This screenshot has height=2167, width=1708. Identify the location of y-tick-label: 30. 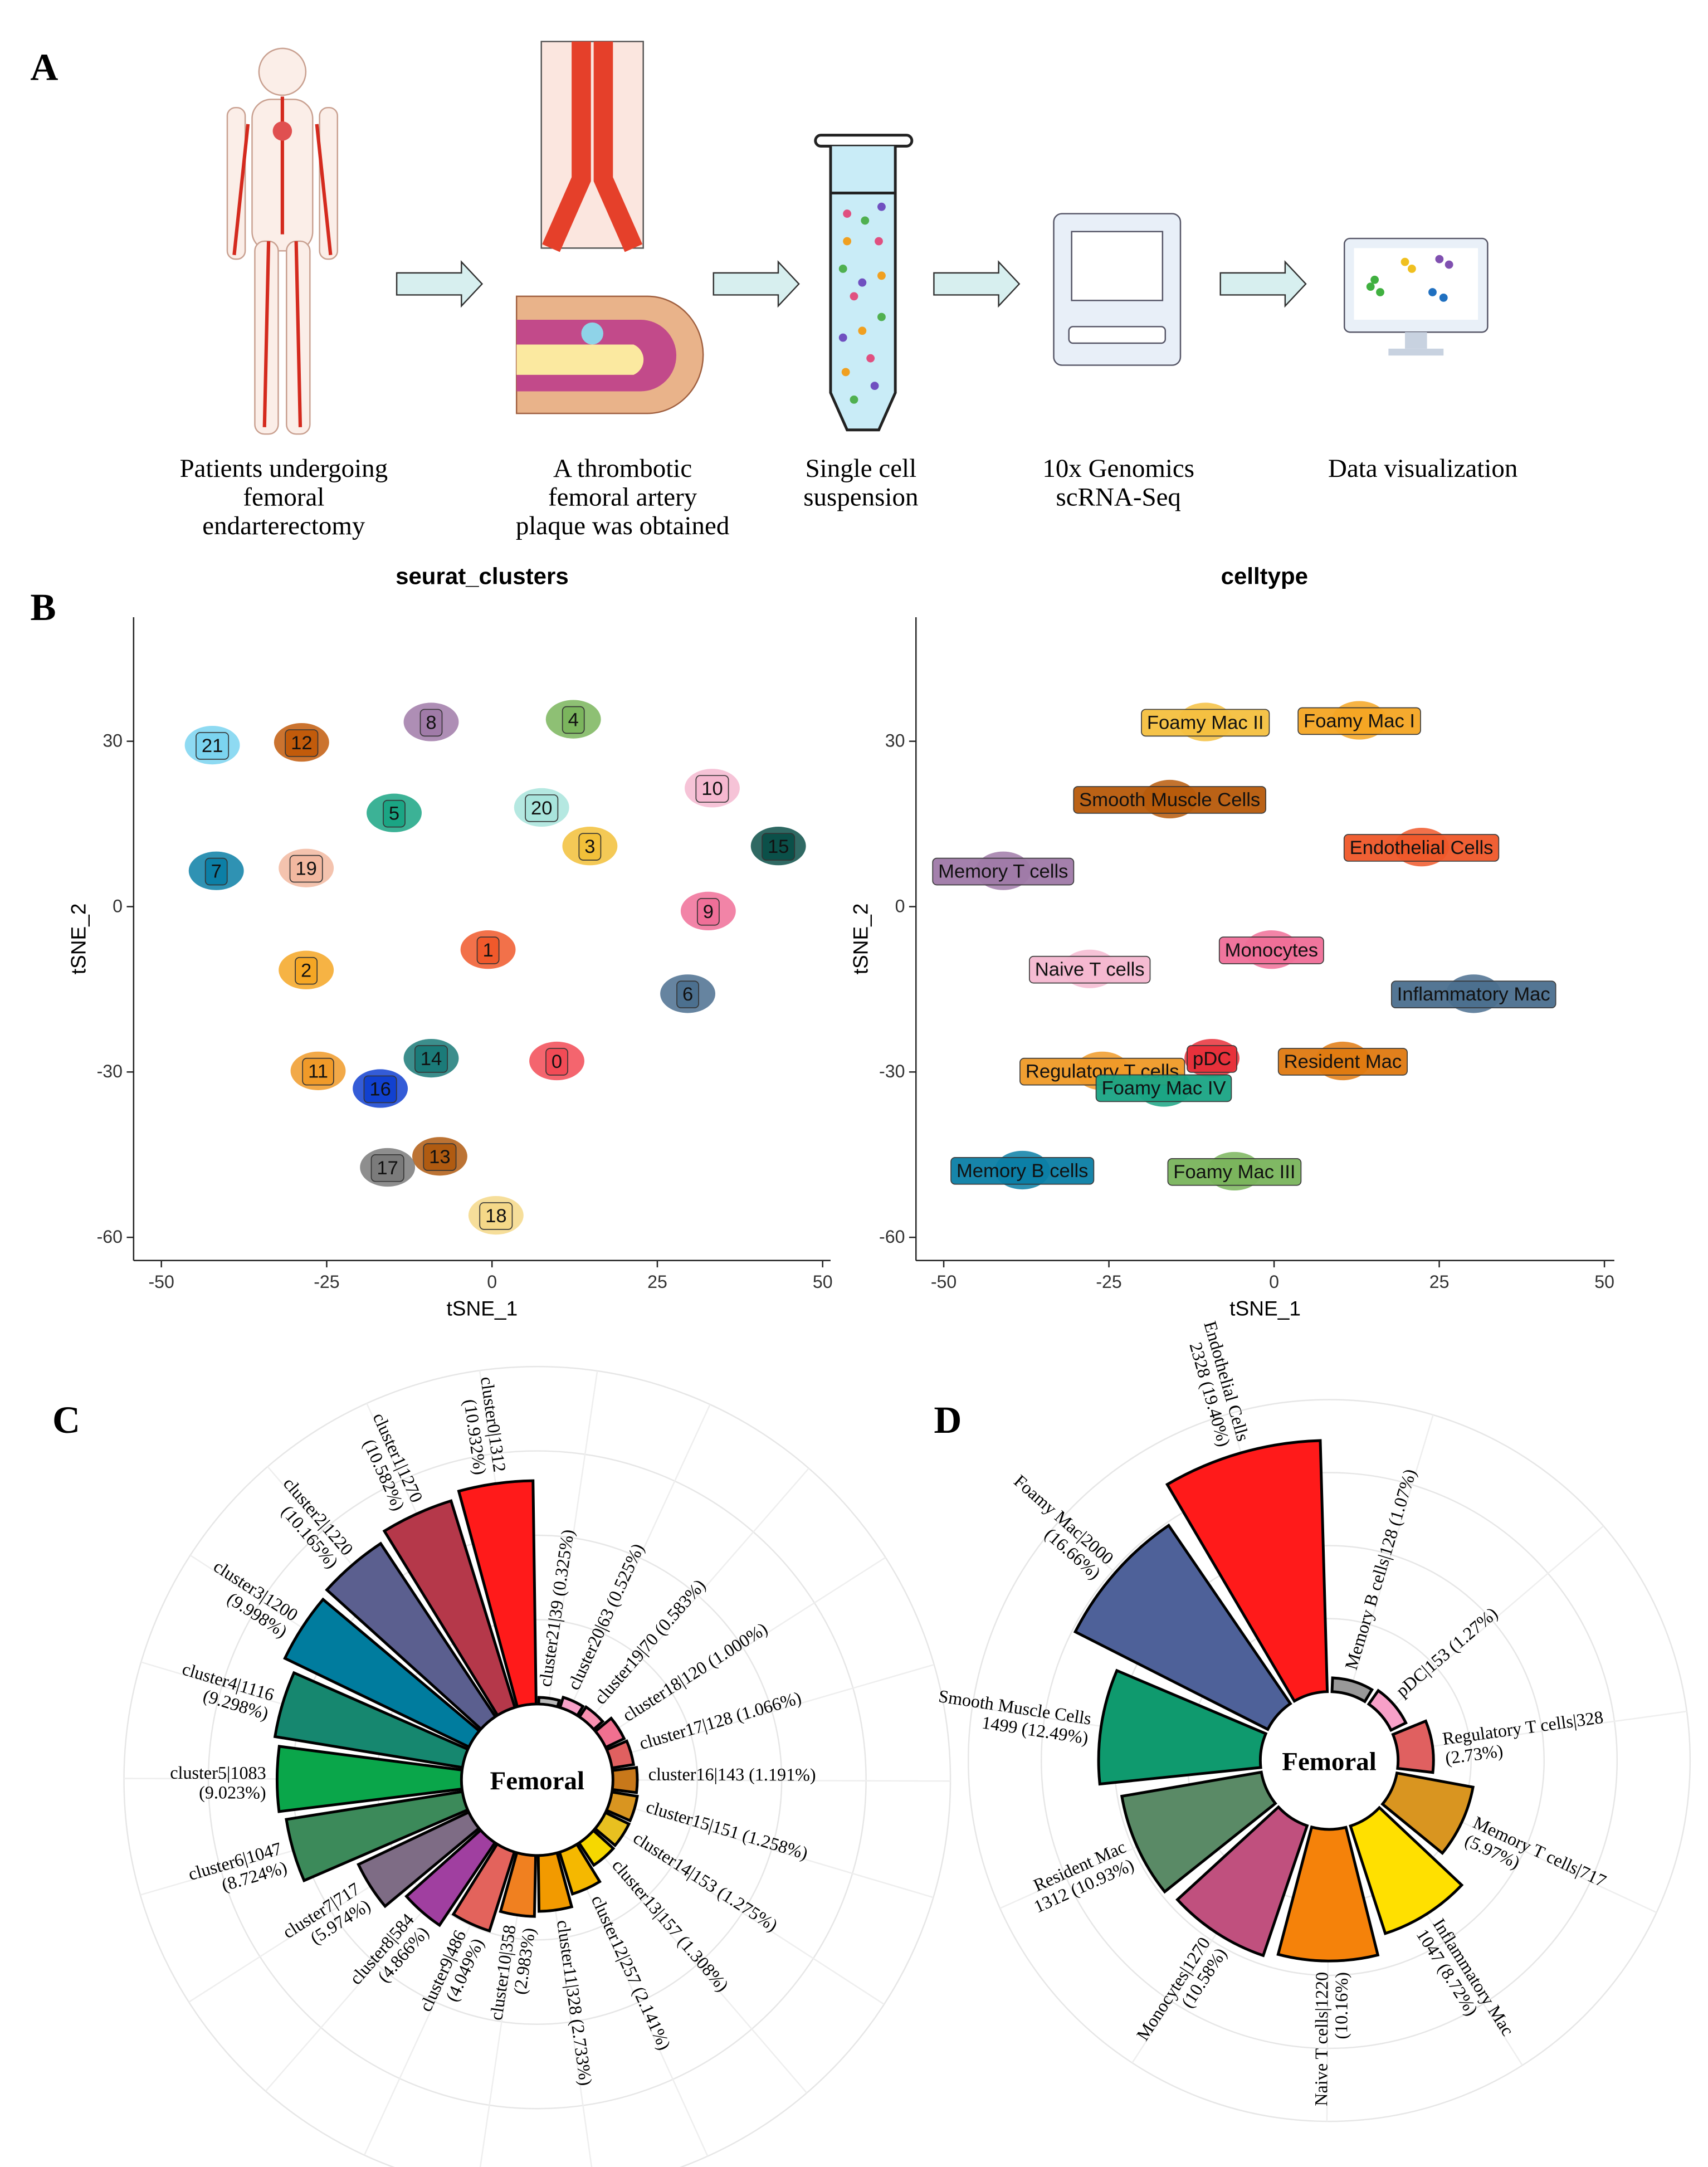
(895, 741).